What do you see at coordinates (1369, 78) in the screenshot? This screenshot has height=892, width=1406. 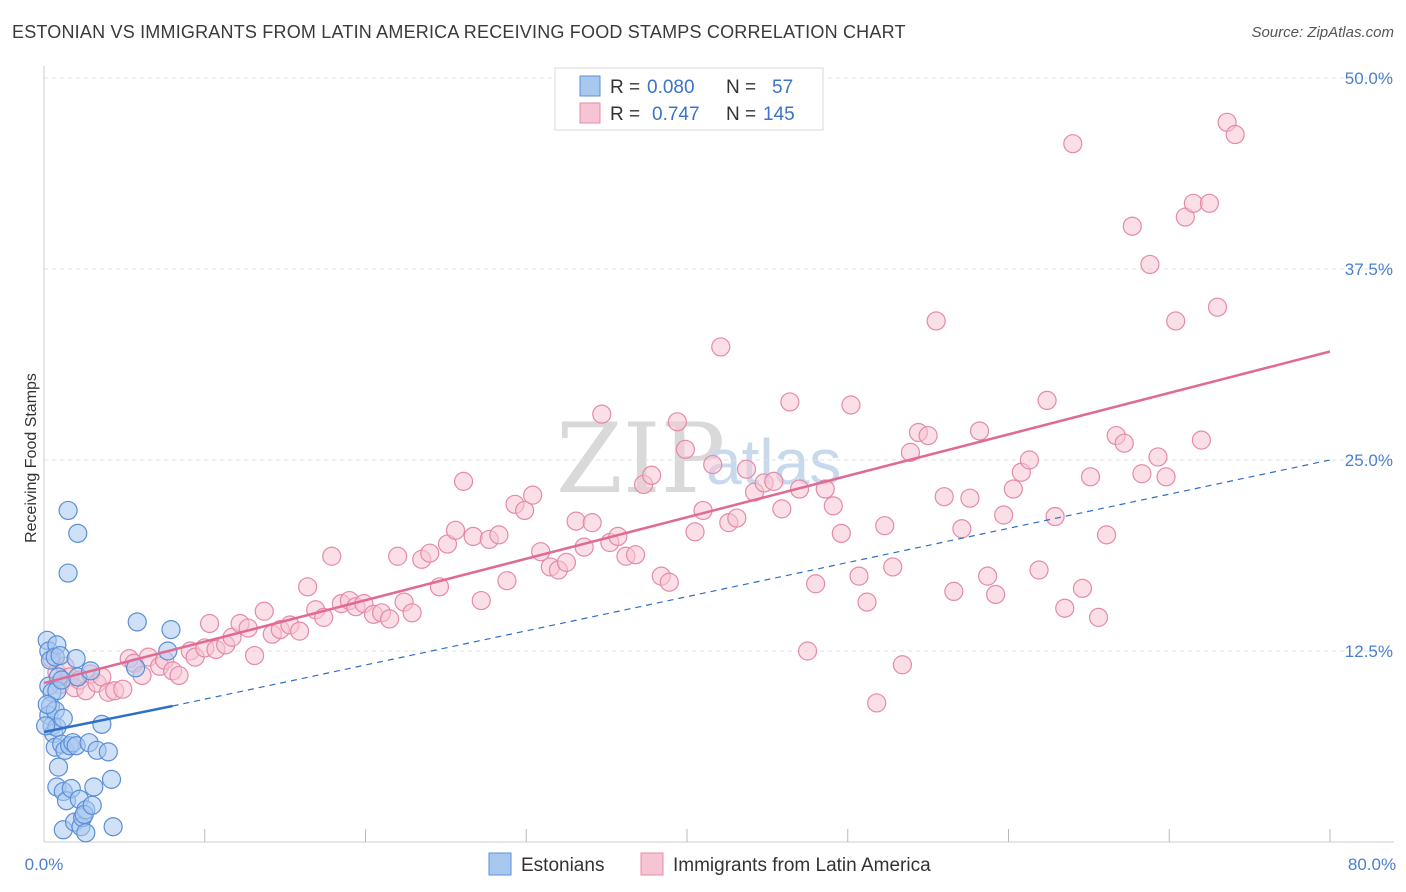 I see `y-tick-label-3: 50.0%` at bounding box center [1369, 78].